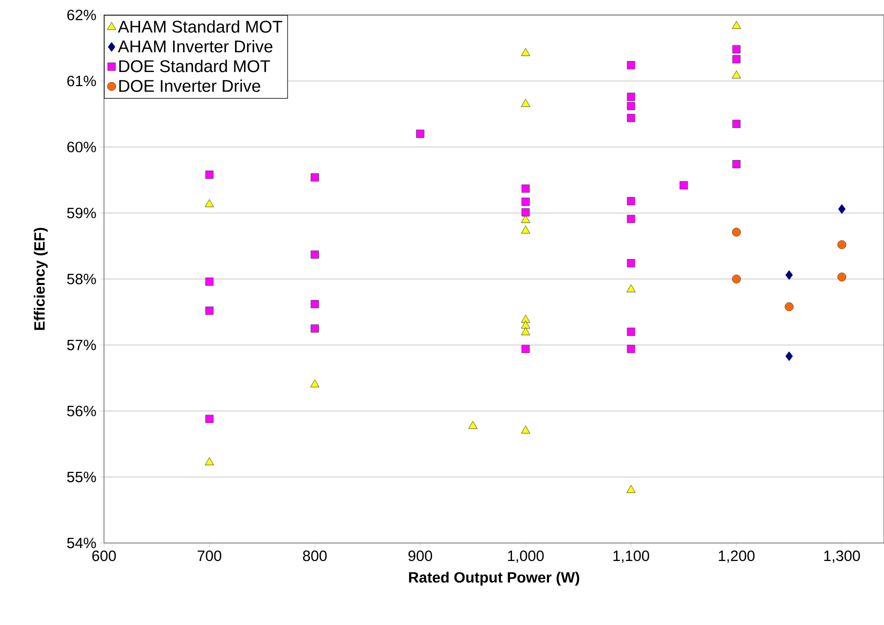  I want to click on y-axis-title: Efficiency (EF), so click(41, 279).